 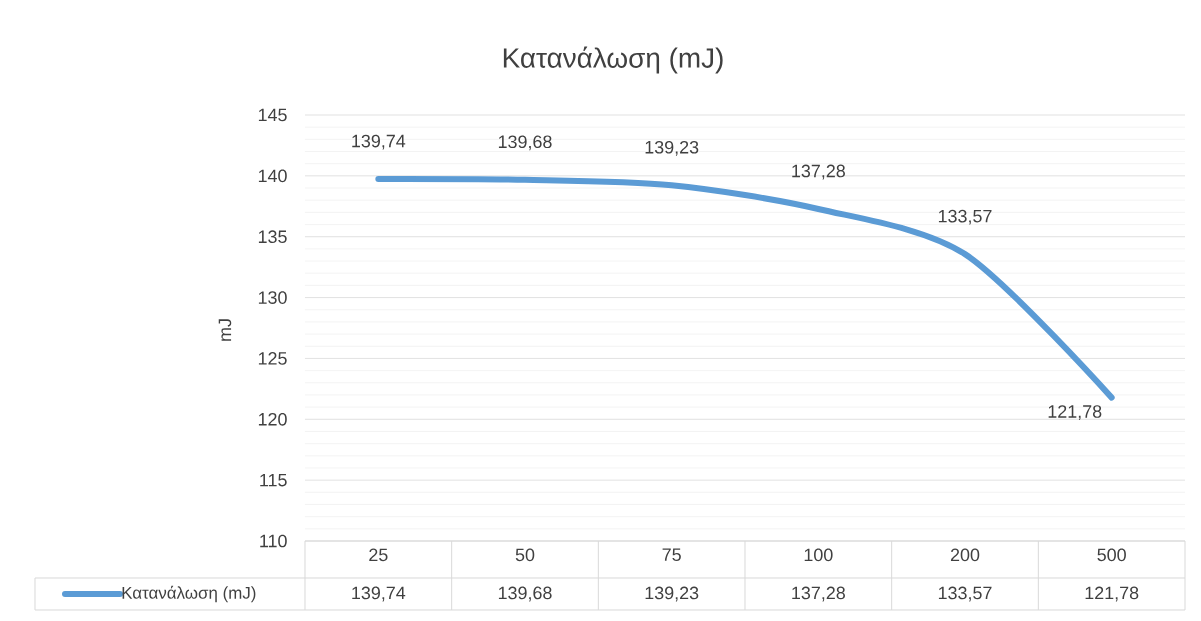 I want to click on y-tick-label: 135, so click(x=272, y=237).